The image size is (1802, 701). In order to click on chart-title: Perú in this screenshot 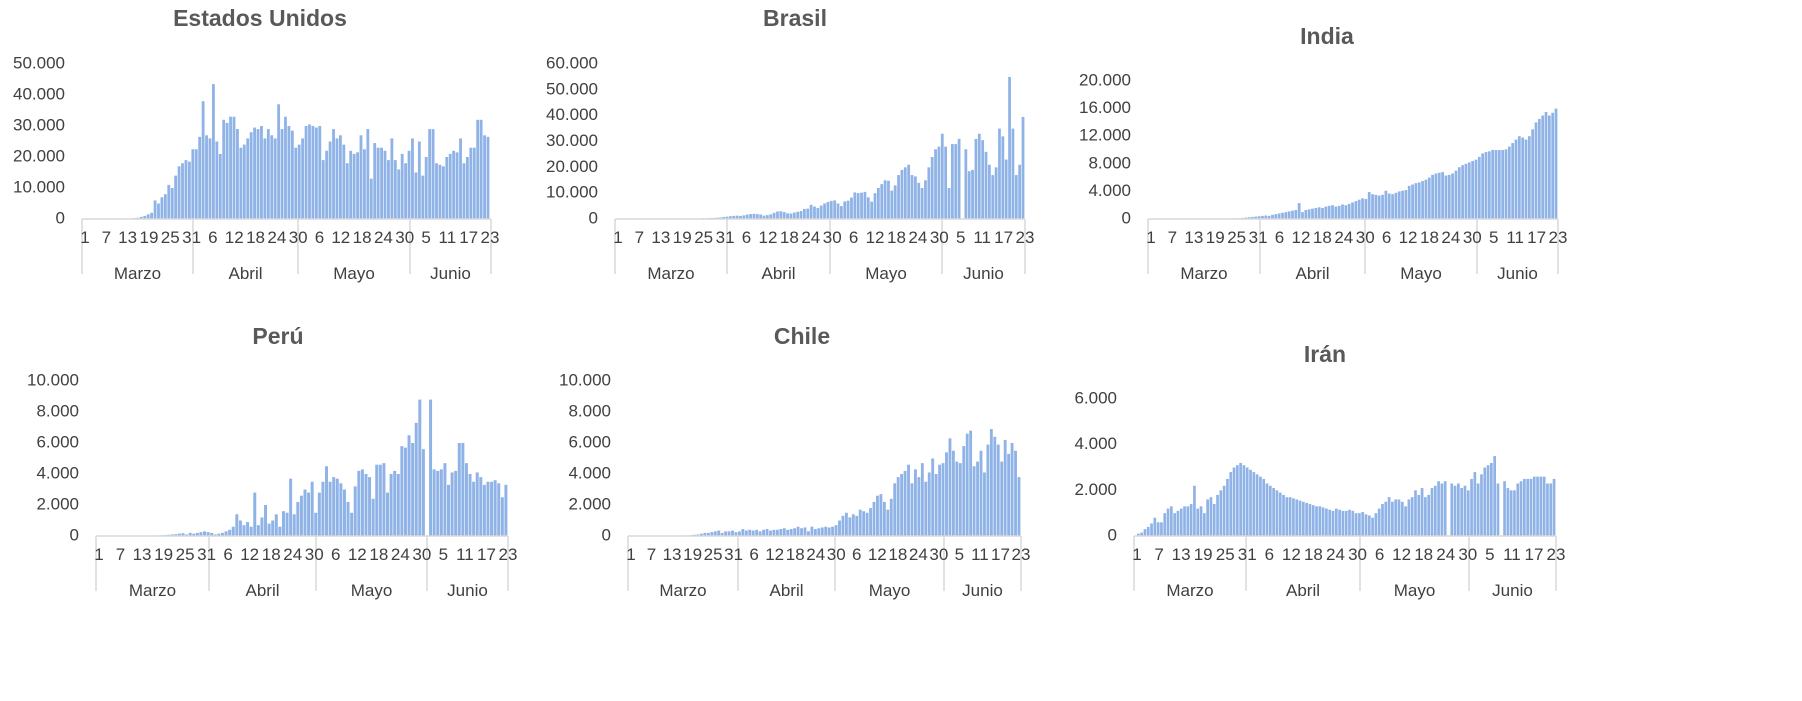, I will do `click(277, 336)`.